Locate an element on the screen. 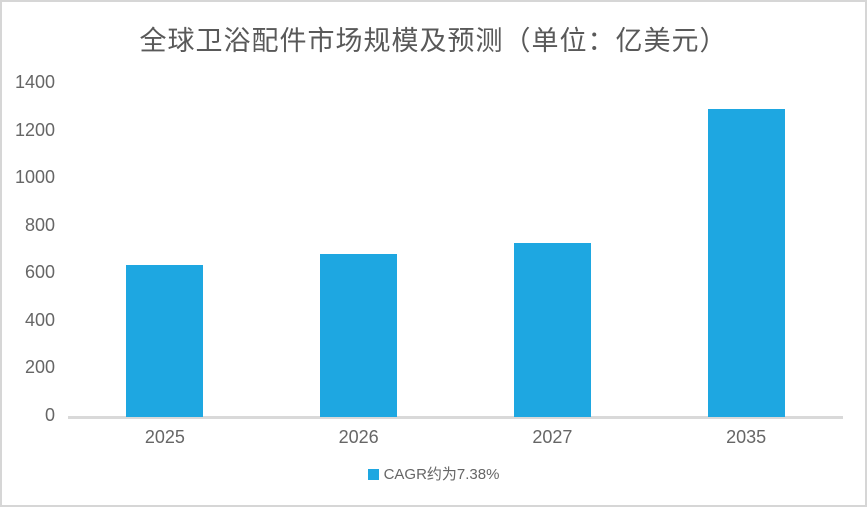  x-axis-tick-label: 2026 is located at coordinates (358, 437).